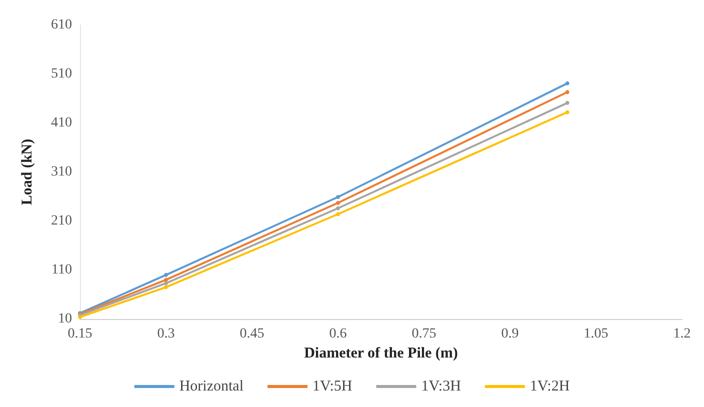 The width and height of the screenshot is (704, 407). Describe the element at coordinates (166, 334) in the screenshot. I see `x-tick-label: 0.3` at that location.